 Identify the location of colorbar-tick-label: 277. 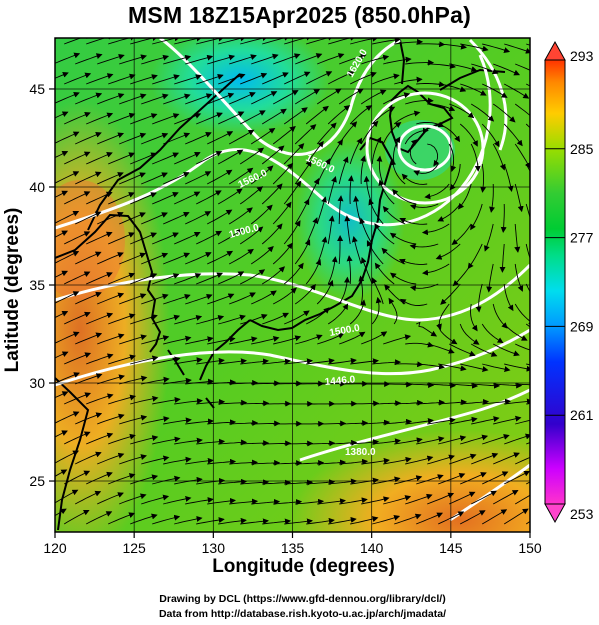
(582, 238).